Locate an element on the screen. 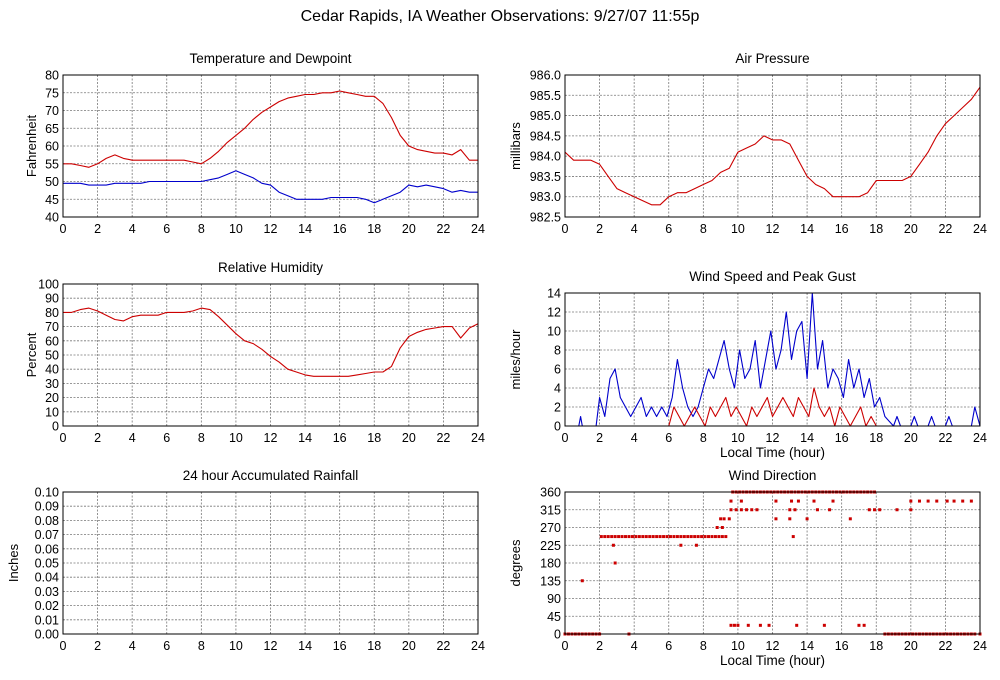 The image size is (1000, 680). x-tick-label: 18 is located at coordinates (876, 229).